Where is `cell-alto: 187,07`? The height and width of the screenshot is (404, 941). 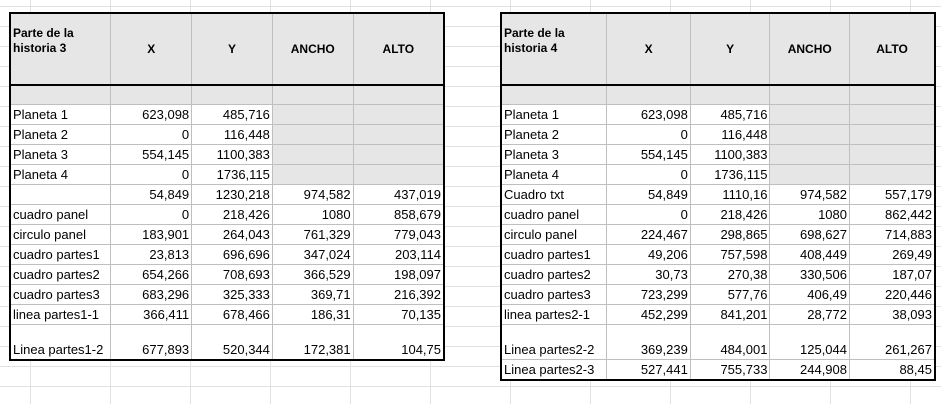
cell-alto: 187,07 is located at coordinates (892, 274).